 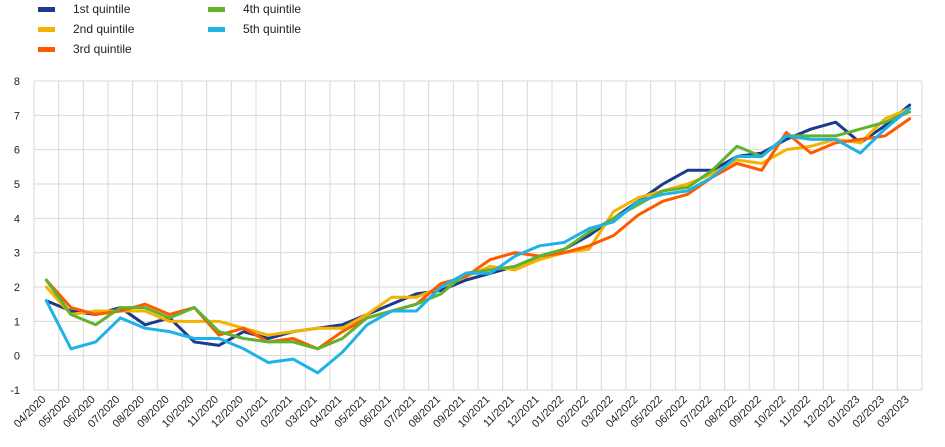 I want to click on y-tick-label: 6, so click(x=17, y=151).